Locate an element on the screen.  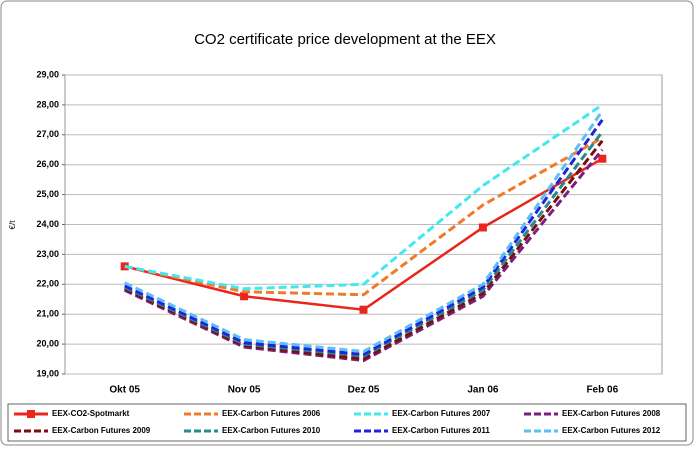
y-tick-label: 24,00 is located at coordinates (47, 224).